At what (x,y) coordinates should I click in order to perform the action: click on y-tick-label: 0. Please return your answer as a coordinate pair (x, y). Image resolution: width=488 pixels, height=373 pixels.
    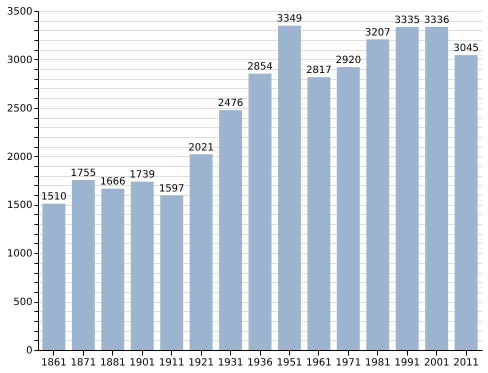
    Looking at the image, I should click on (29, 351).